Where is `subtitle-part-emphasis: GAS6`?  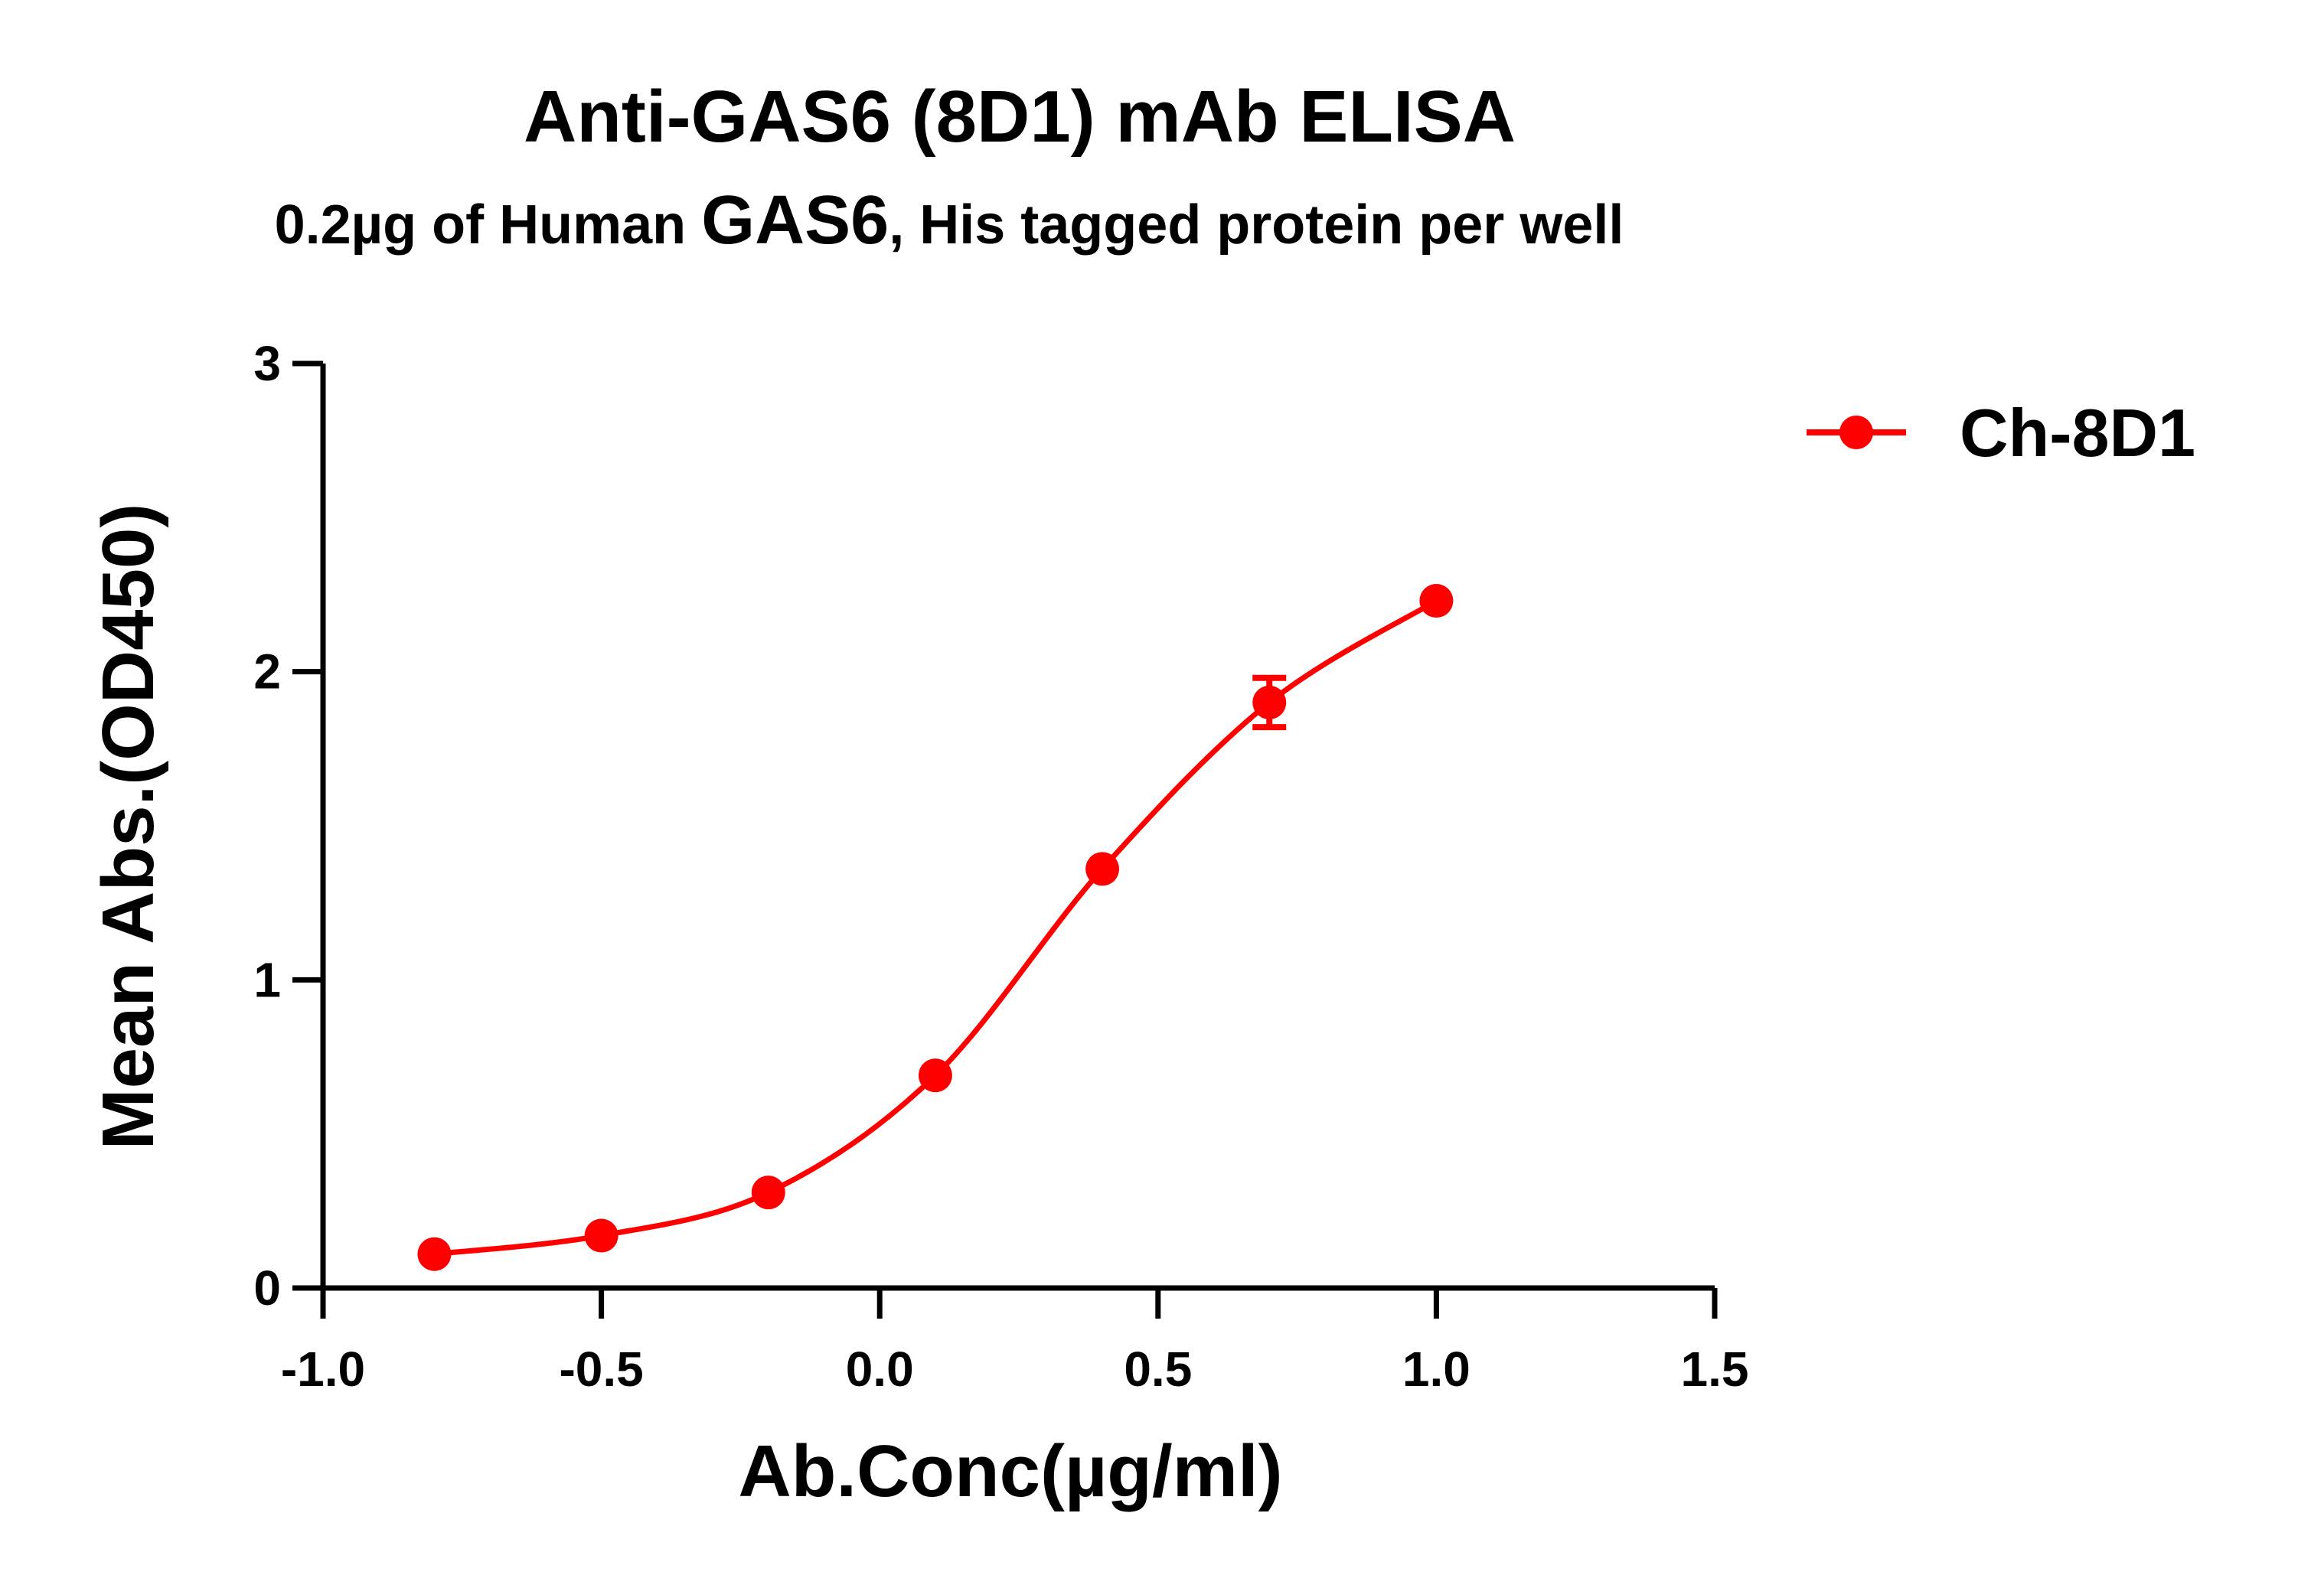
subtitle-part-emphasis: GAS6 is located at coordinates (795, 220).